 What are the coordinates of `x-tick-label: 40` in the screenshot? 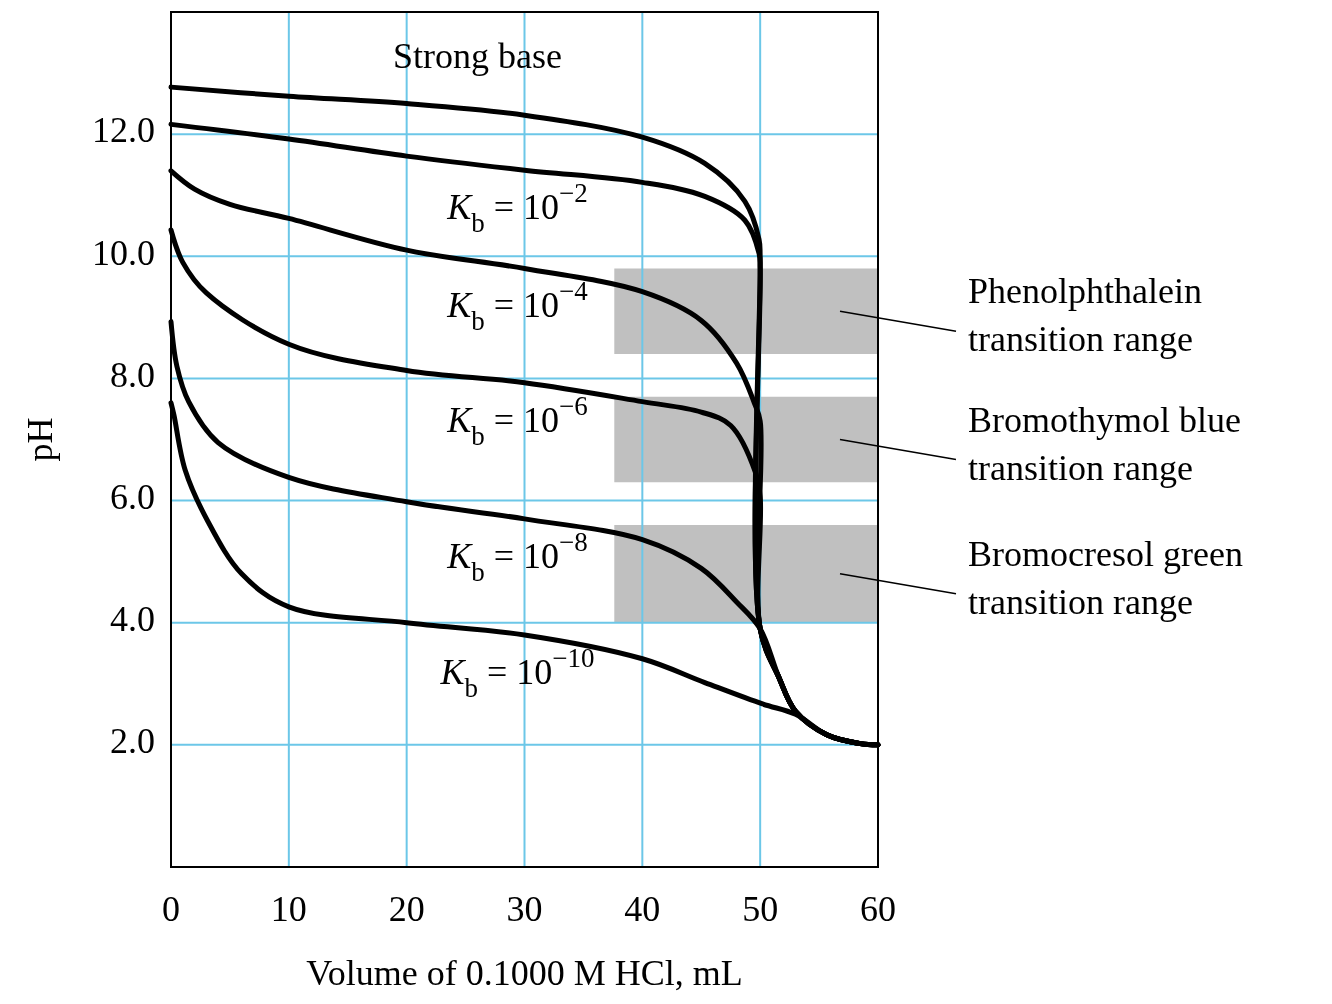 It's located at (642, 909).